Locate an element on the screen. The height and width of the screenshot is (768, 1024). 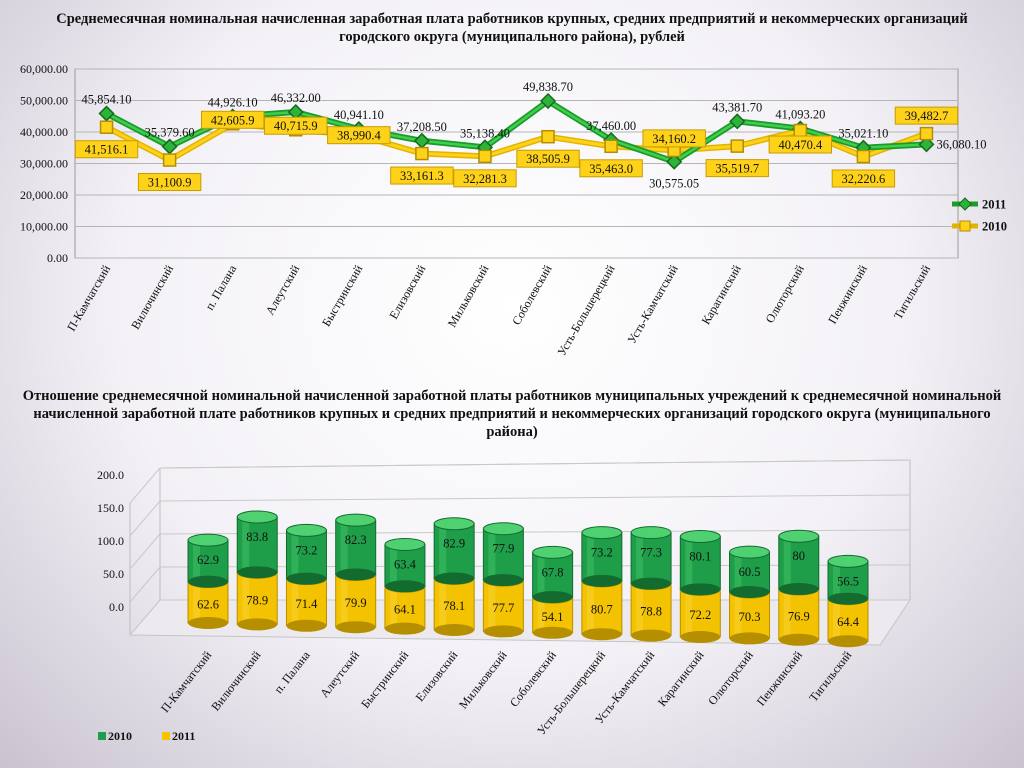
data-label-2010: 63.4 is located at coordinates (405, 564).